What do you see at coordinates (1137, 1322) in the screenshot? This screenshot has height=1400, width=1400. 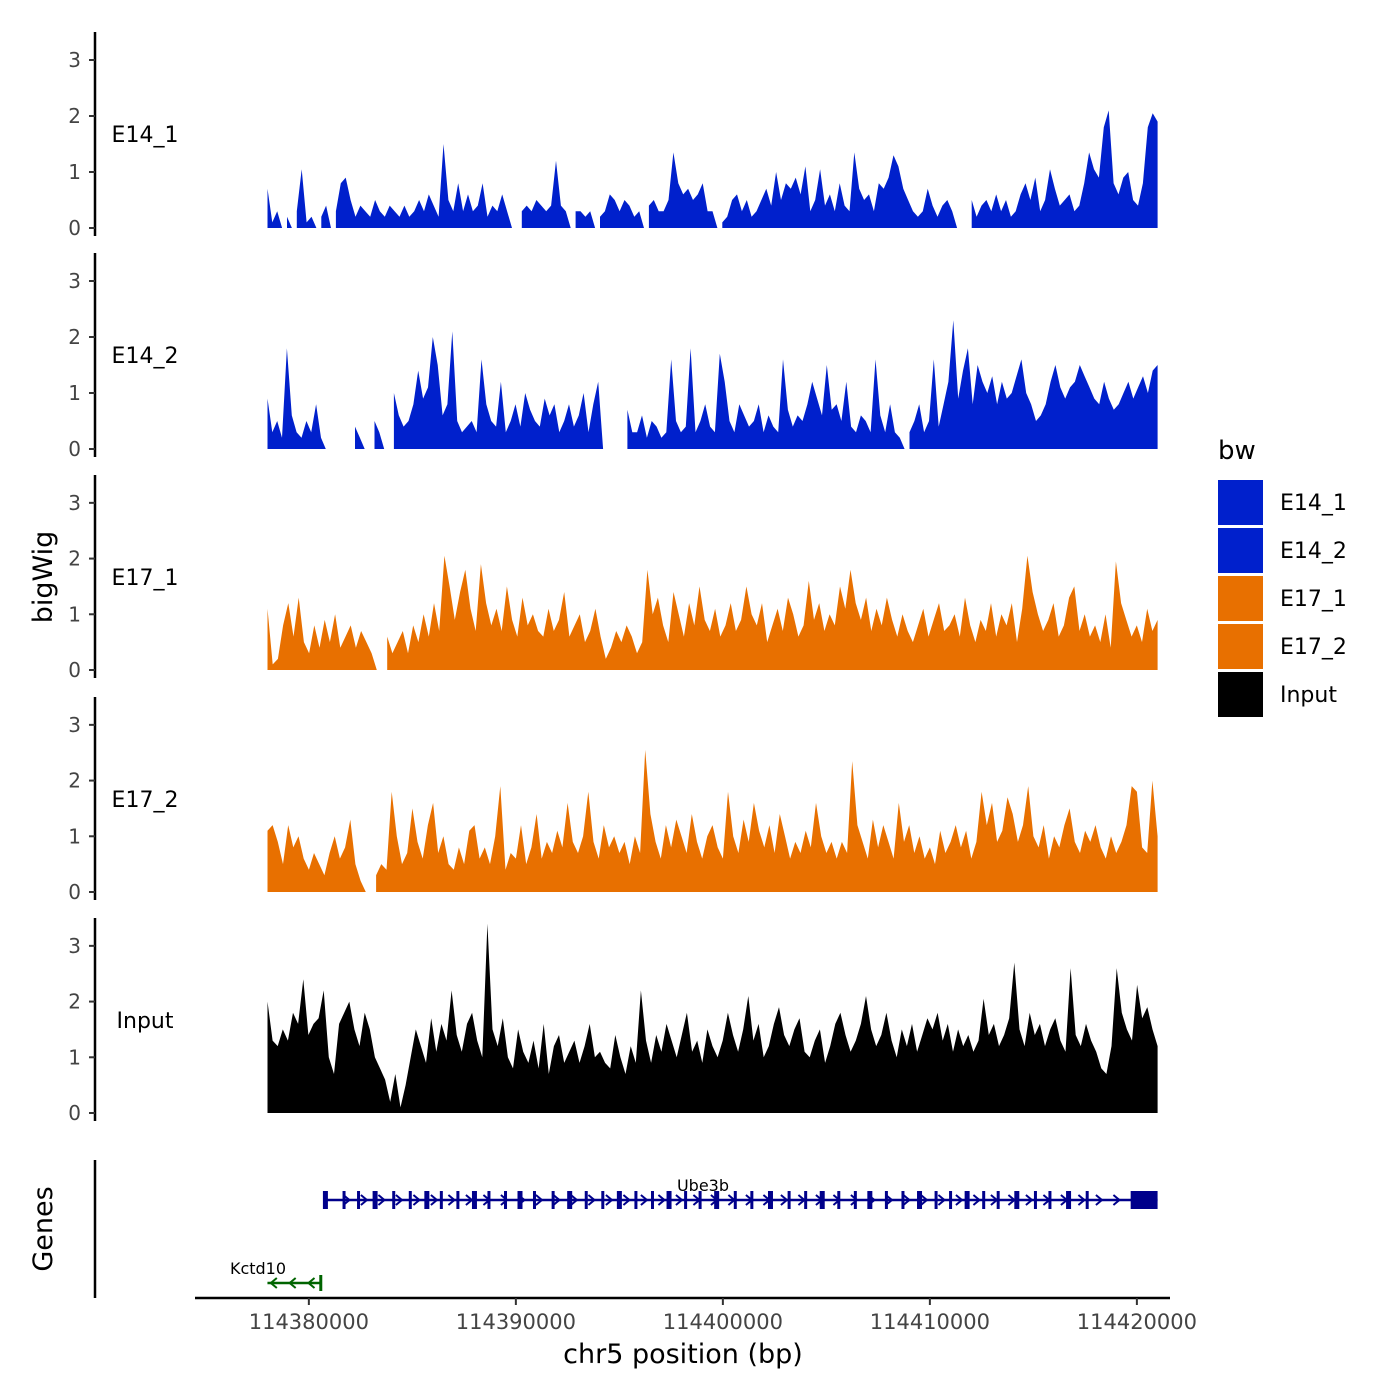 I see `x-tick-label: 114420000` at bounding box center [1137, 1322].